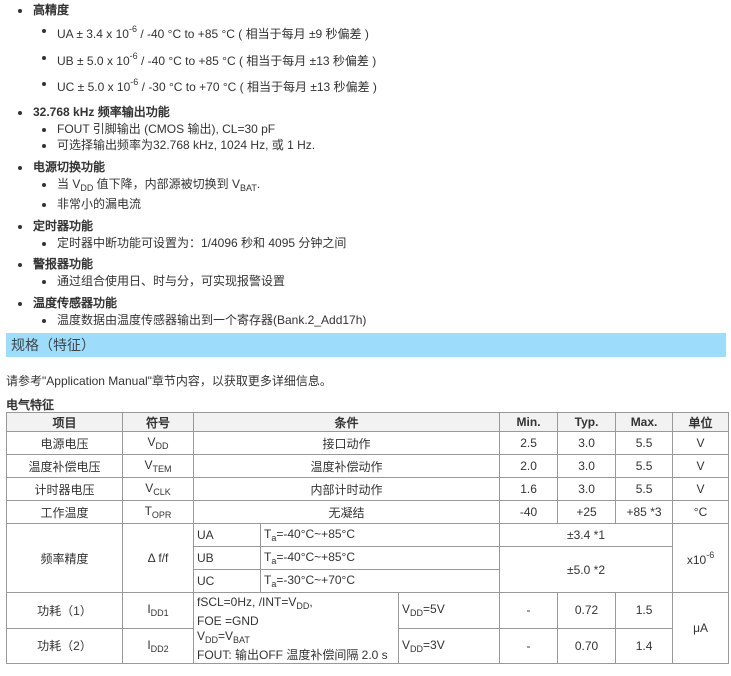 The height and width of the screenshot is (676, 731). Describe the element at coordinates (64, 512) in the screenshot. I see `table-cell: 工作温度` at that location.